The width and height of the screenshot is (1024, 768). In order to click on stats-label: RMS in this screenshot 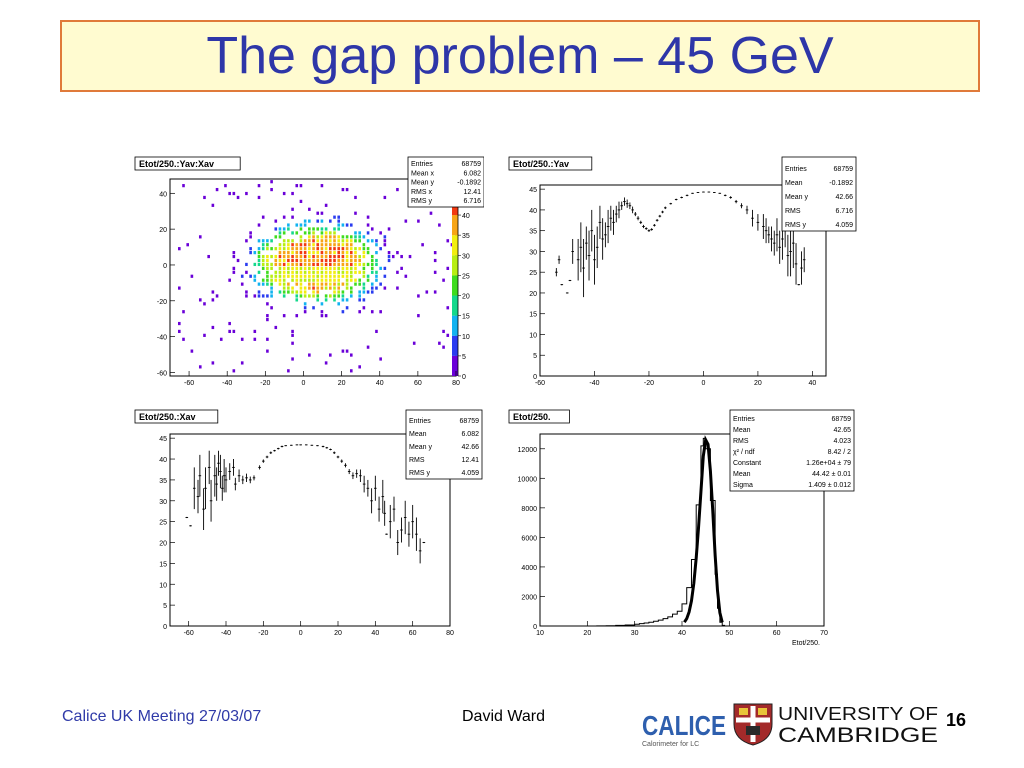, I will do `click(741, 441)`.